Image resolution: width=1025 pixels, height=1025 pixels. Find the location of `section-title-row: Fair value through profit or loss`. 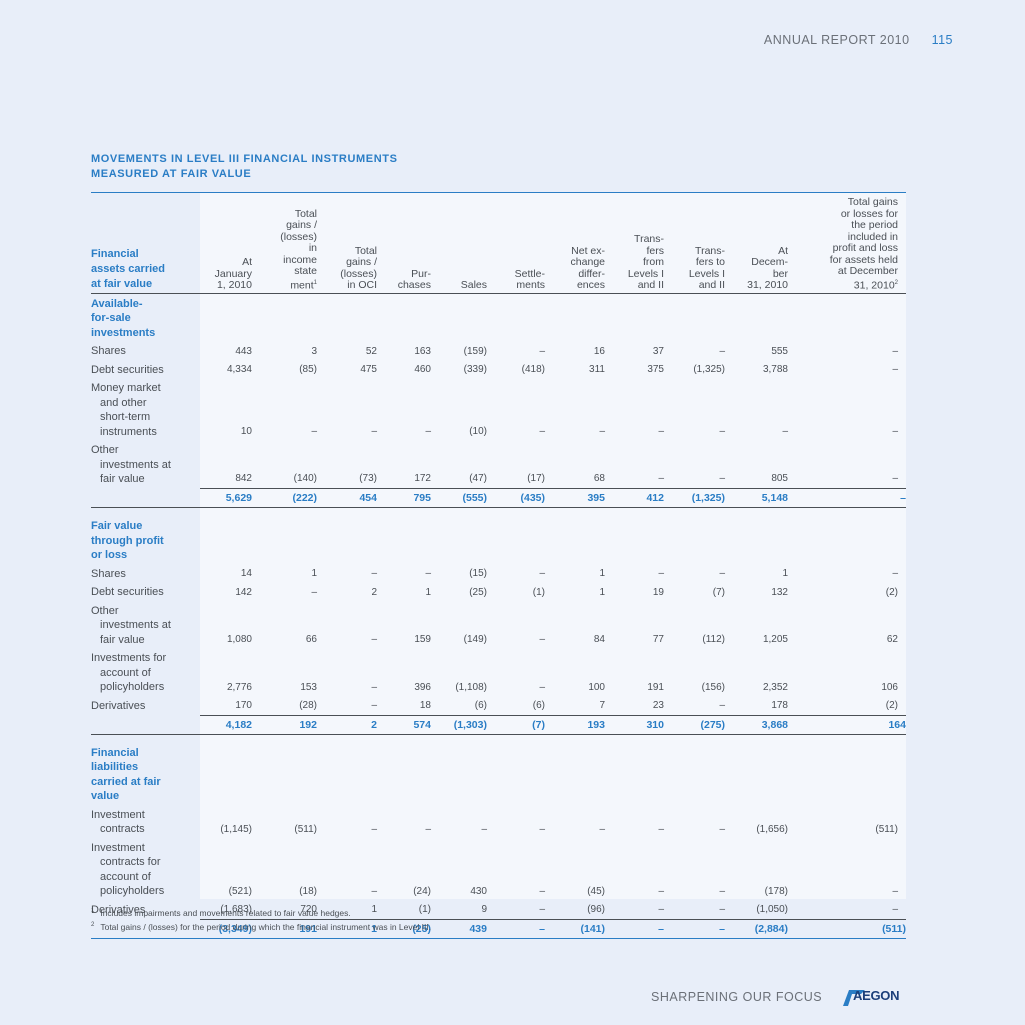

section-title-row: Fair value through profit or loss is located at coordinates (498, 540).